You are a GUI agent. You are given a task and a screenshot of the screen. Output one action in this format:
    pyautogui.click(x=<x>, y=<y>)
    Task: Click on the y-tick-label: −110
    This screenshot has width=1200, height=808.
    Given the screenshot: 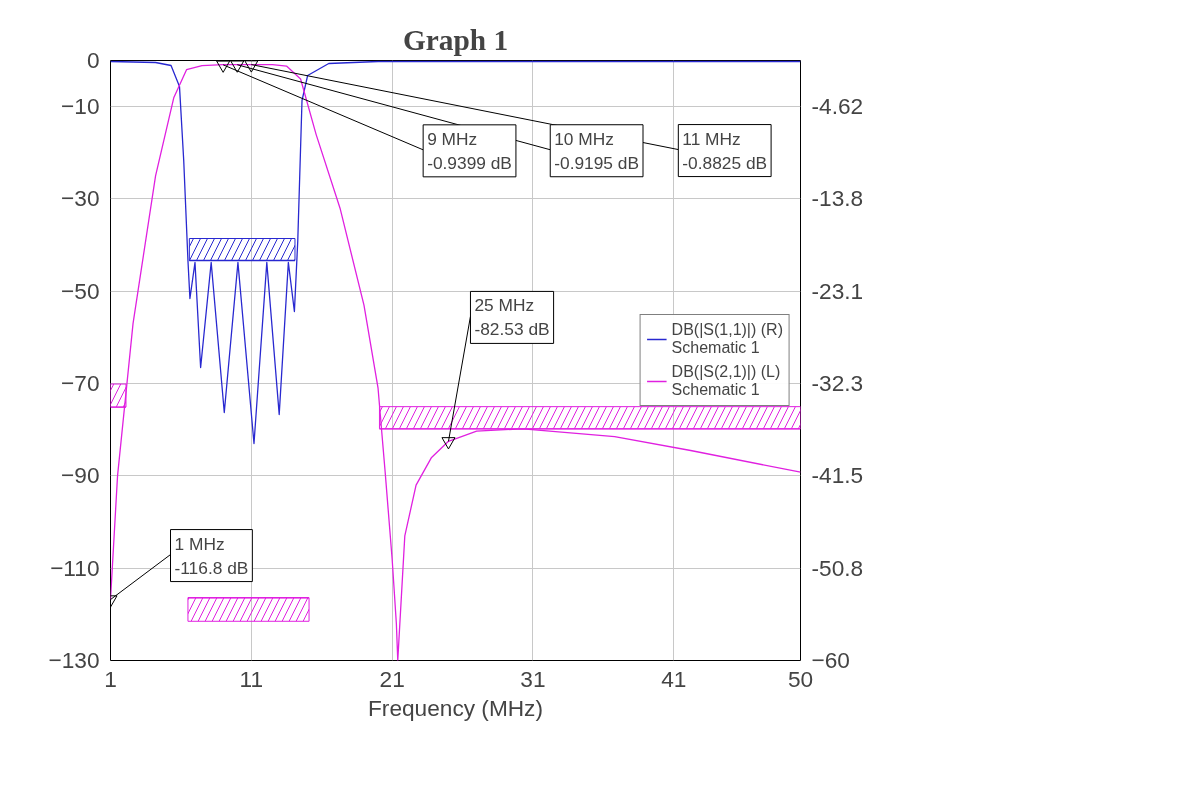 What is the action you would take?
    pyautogui.click(x=75, y=567)
    